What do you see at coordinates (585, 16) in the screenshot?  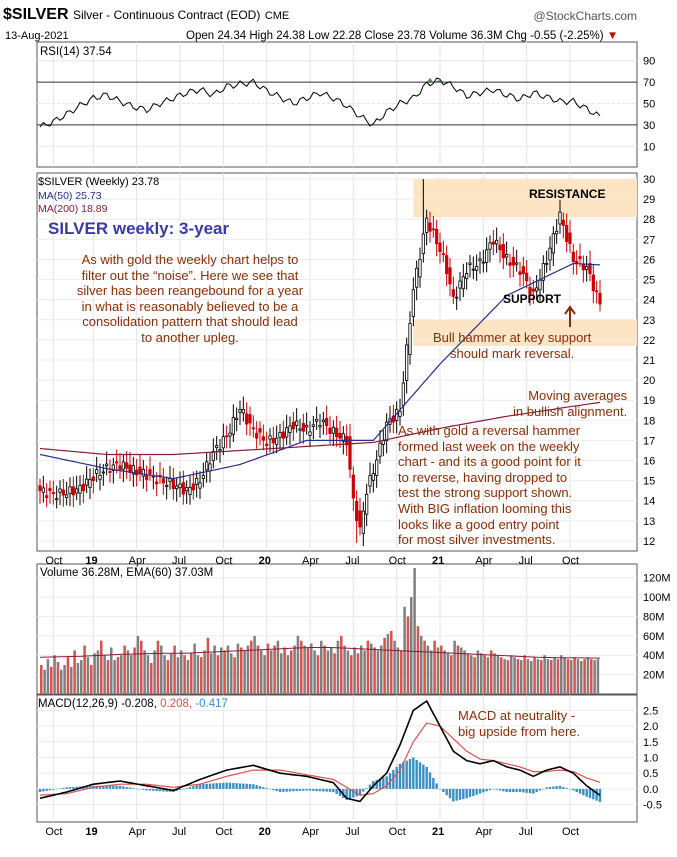 I see `watermark: @StockCharts.com` at bounding box center [585, 16].